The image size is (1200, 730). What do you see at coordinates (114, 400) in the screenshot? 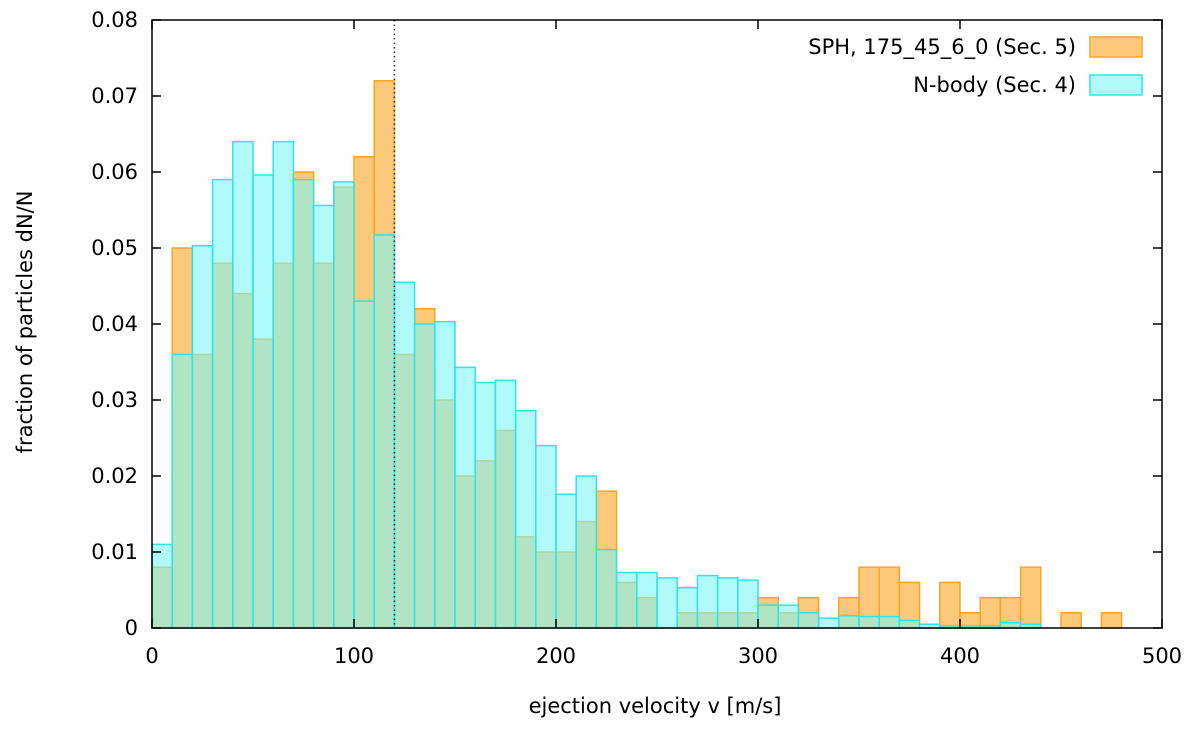
I see `y-tick-label-3: 0.03` at bounding box center [114, 400].